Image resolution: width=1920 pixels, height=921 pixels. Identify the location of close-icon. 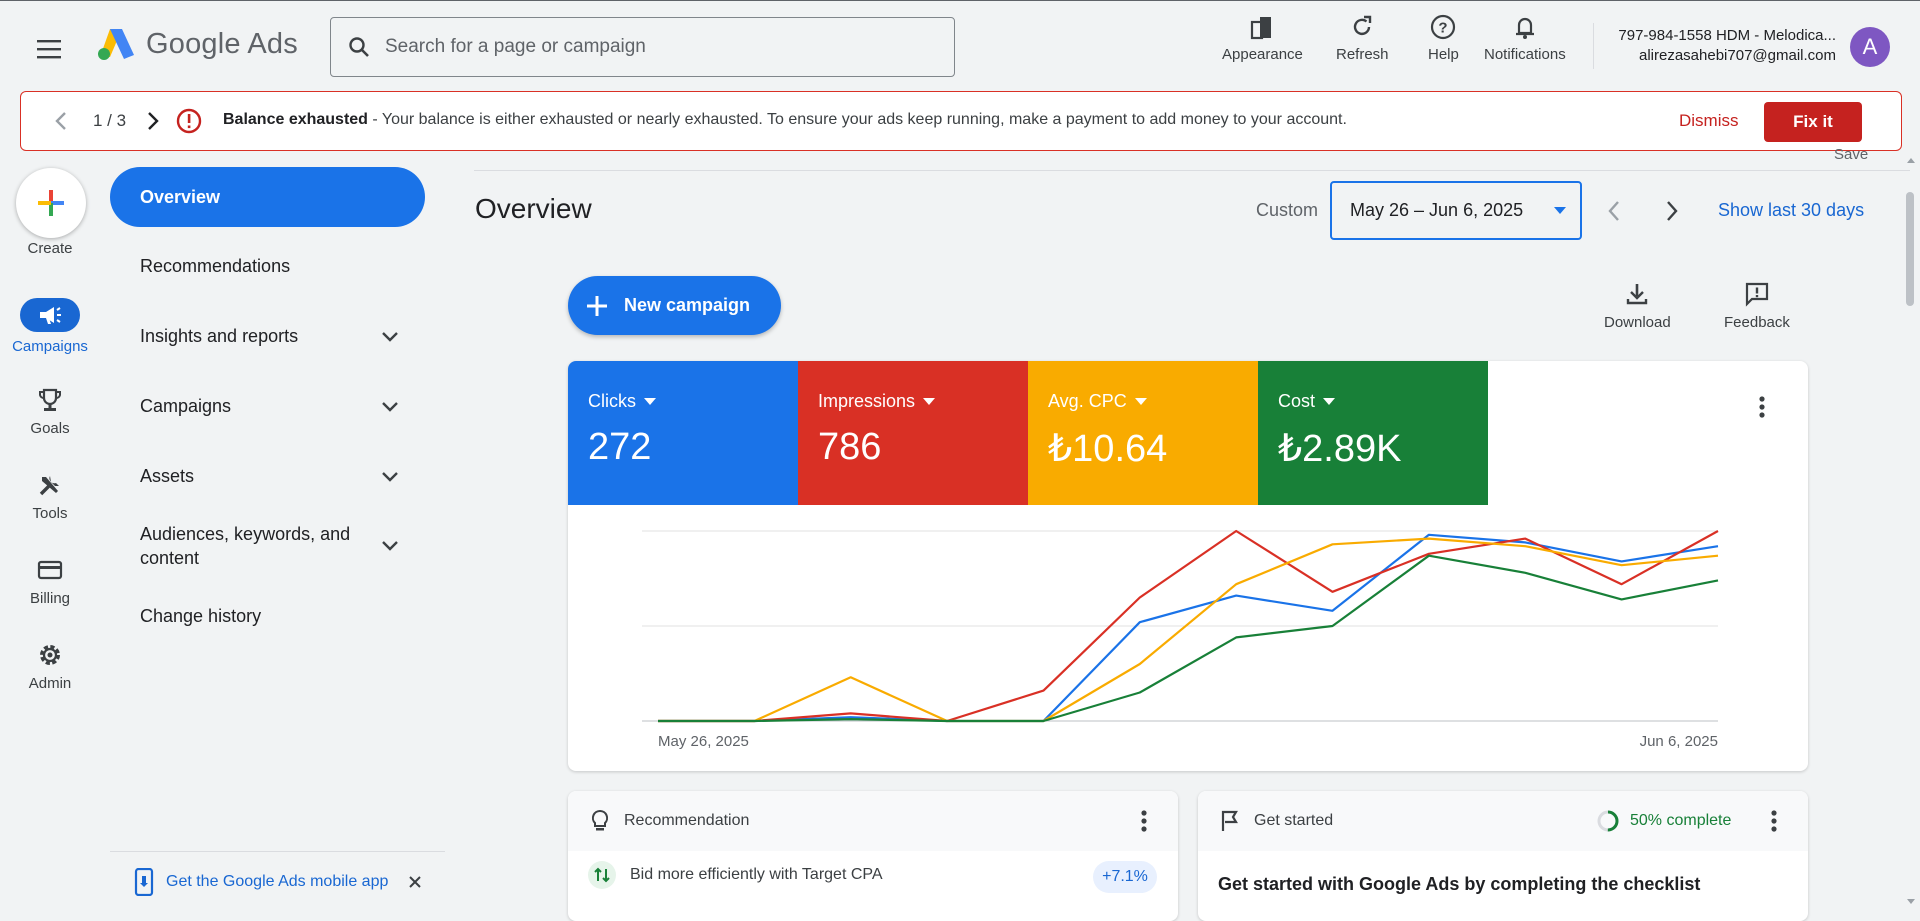
(415, 882).